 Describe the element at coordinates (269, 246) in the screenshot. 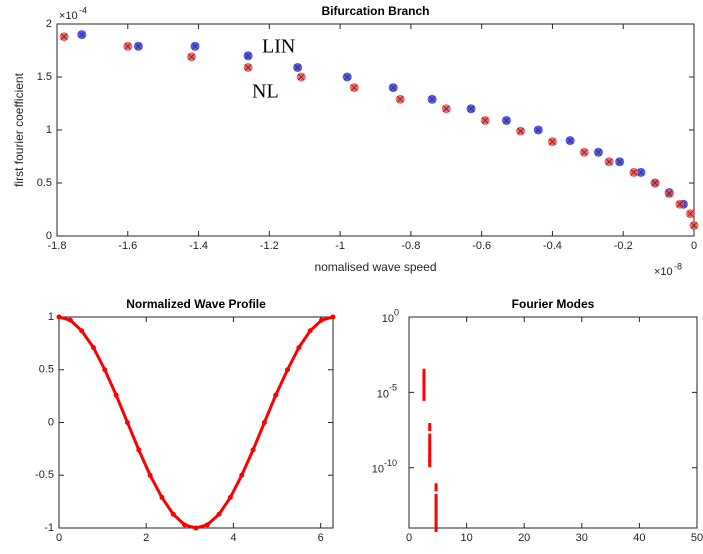

I see `x-tick-label: -1.2` at that location.